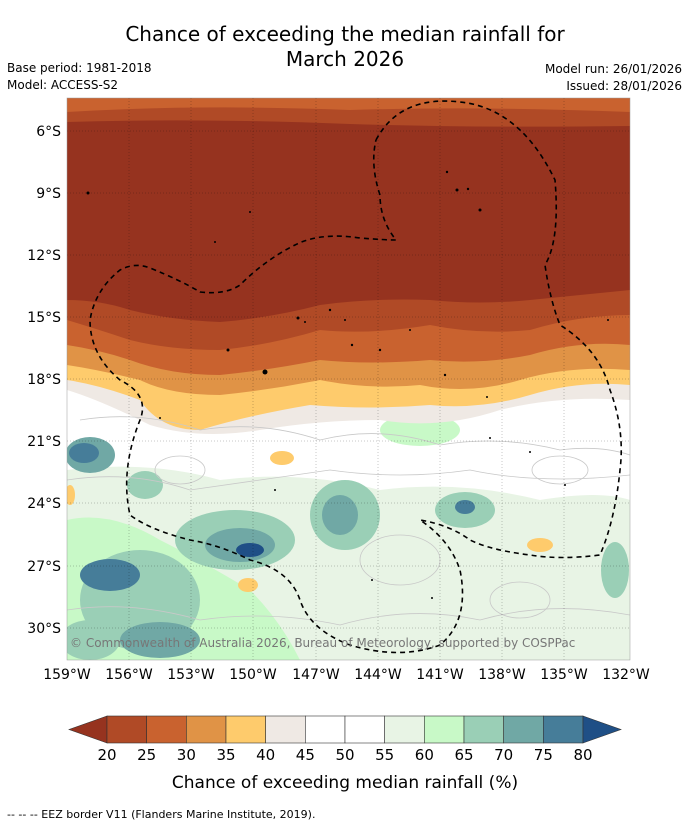  I want to click on lat-label: 6°S, so click(48, 132).